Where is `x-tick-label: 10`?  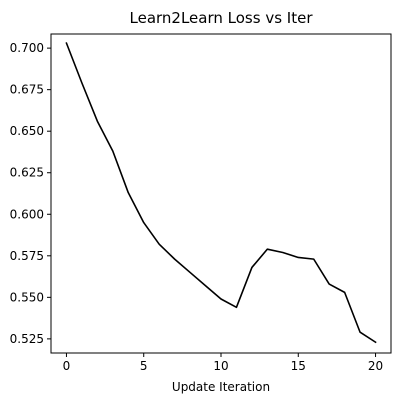
x-tick-label: 10 is located at coordinates (220, 366).